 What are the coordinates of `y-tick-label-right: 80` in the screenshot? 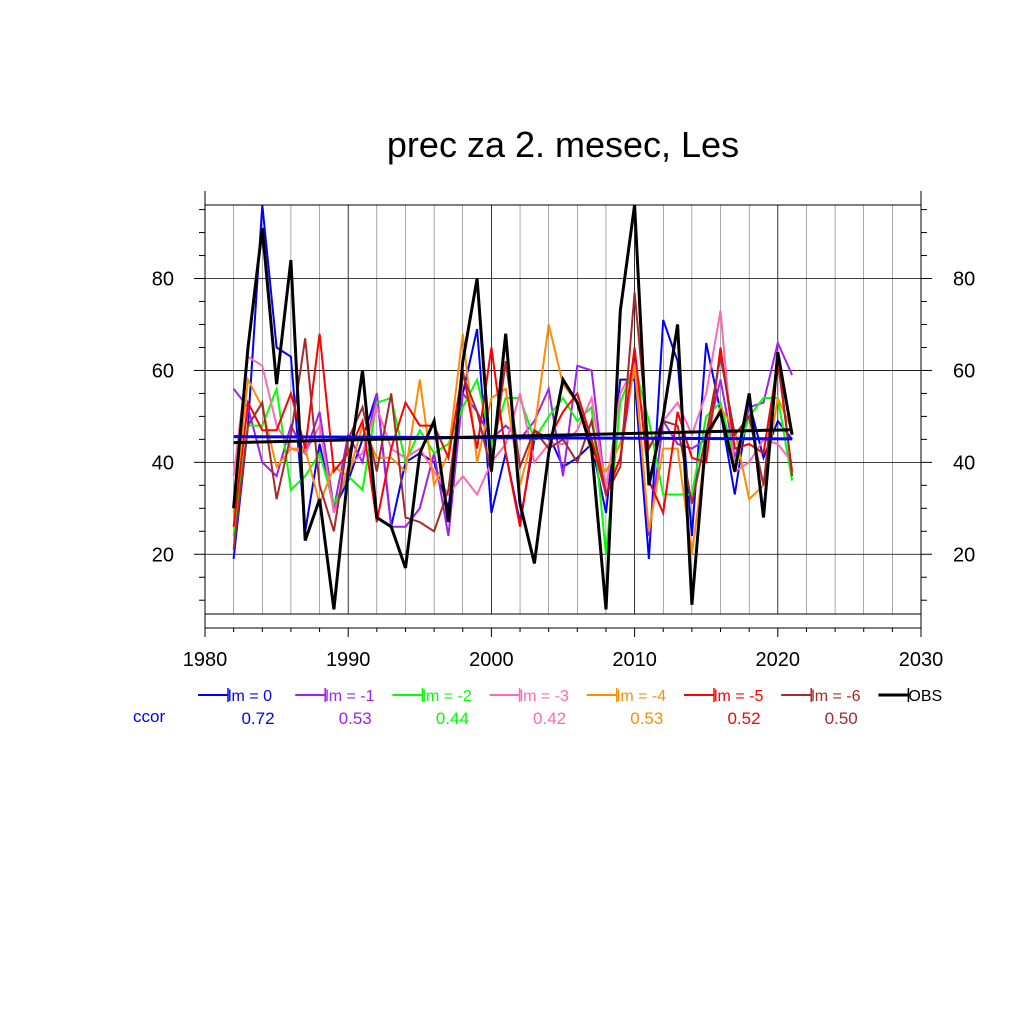 It's located at (964, 280).